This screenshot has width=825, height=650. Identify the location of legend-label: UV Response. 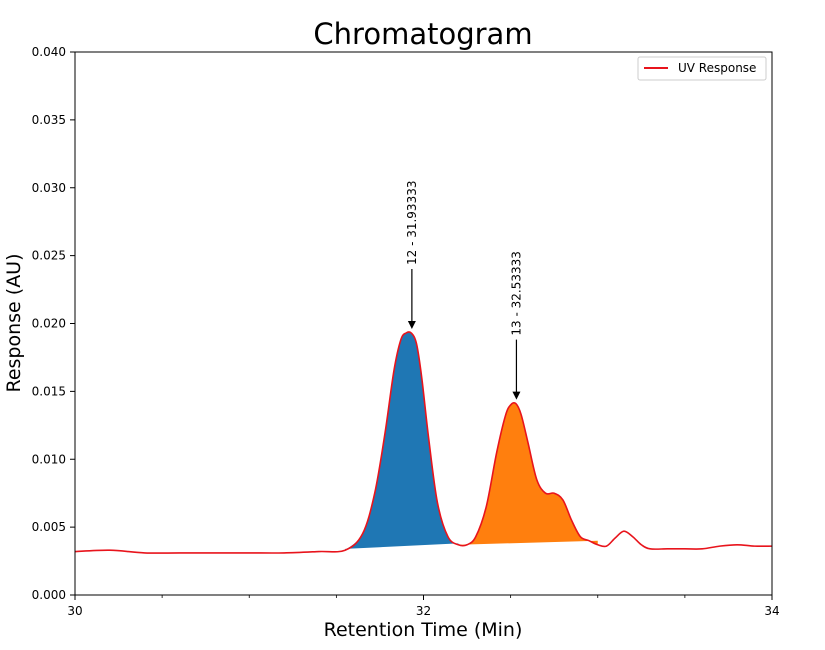
(717, 68).